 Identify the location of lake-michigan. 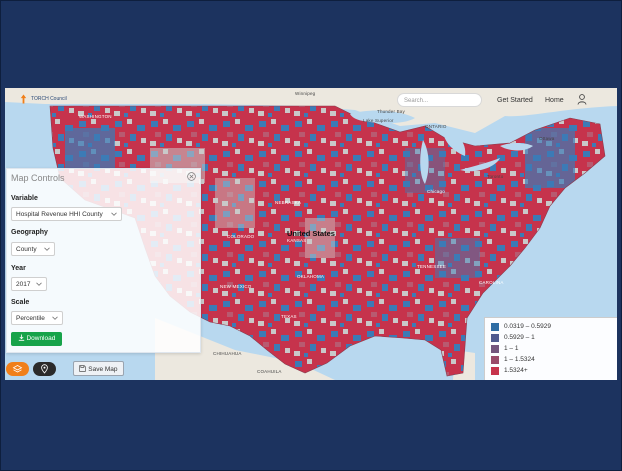
(424, 162).